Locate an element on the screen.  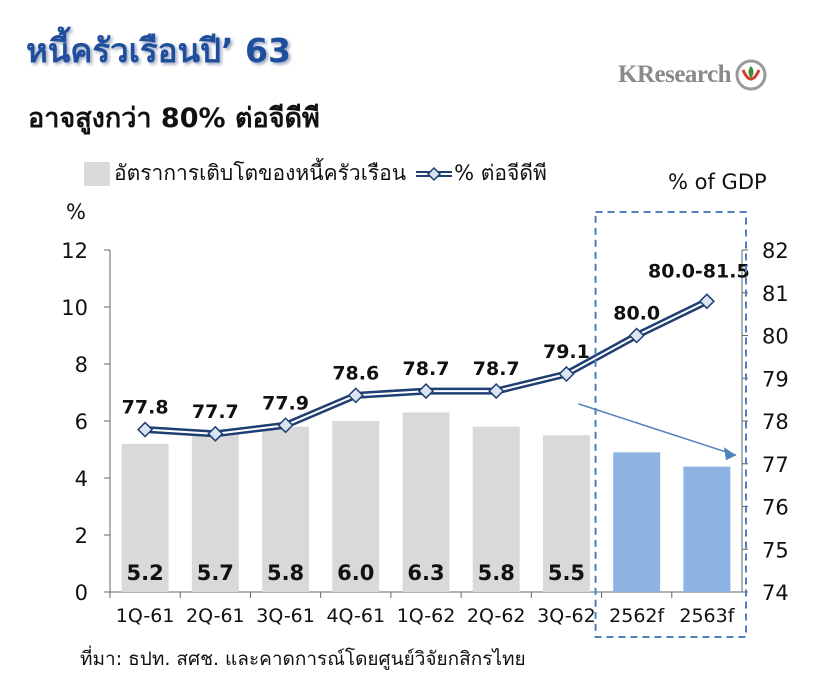
bar-data-label: 5.7 is located at coordinates (215, 573).